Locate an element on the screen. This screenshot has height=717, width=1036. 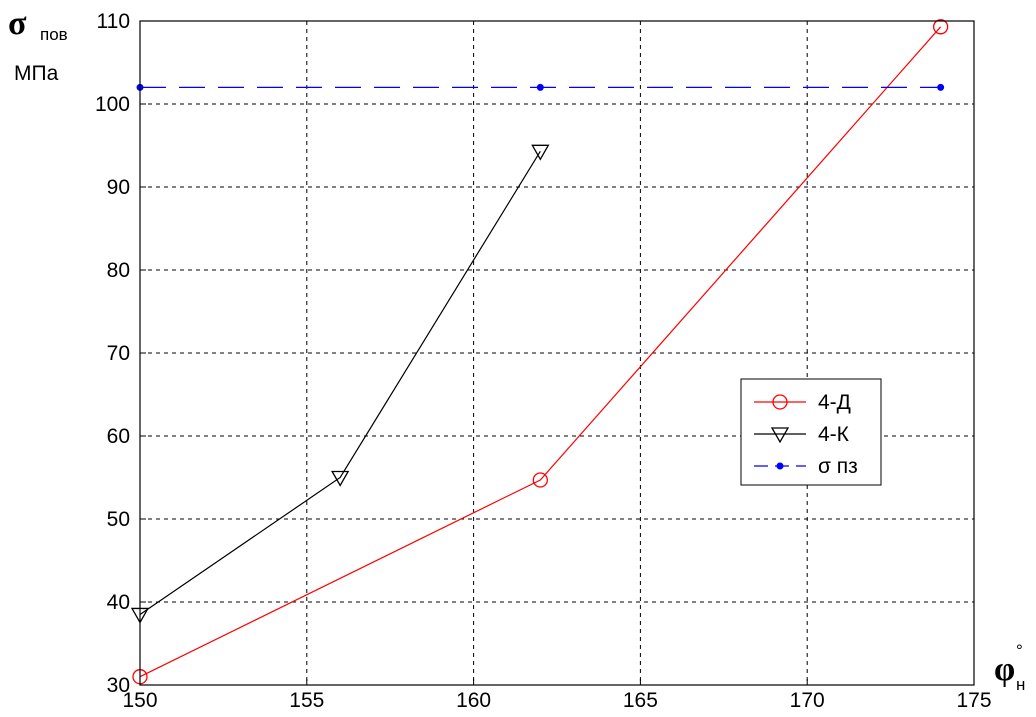
x-axis-label: φ н ° is located at coordinates (1009, 667).